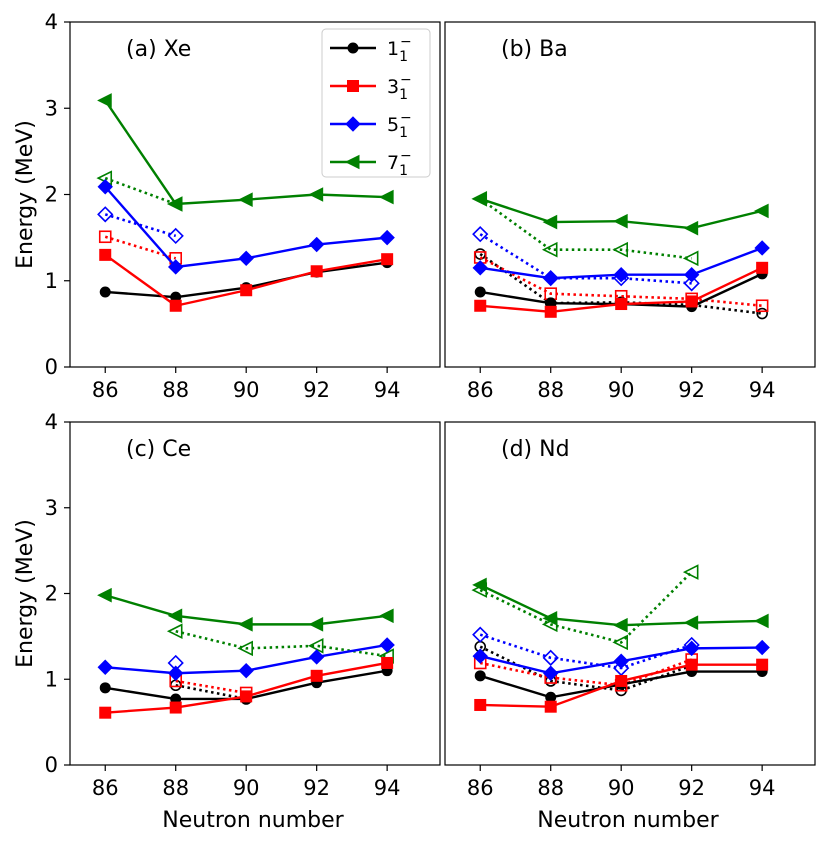 The image size is (830, 844). What do you see at coordinates (51, 594) in the screenshot?
I see `y-tick-label: 2` at bounding box center [51, 594].